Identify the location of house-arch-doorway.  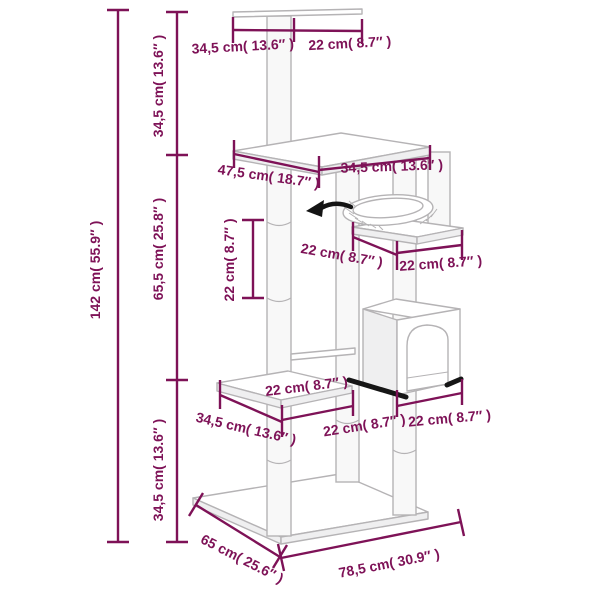
(427, 358).